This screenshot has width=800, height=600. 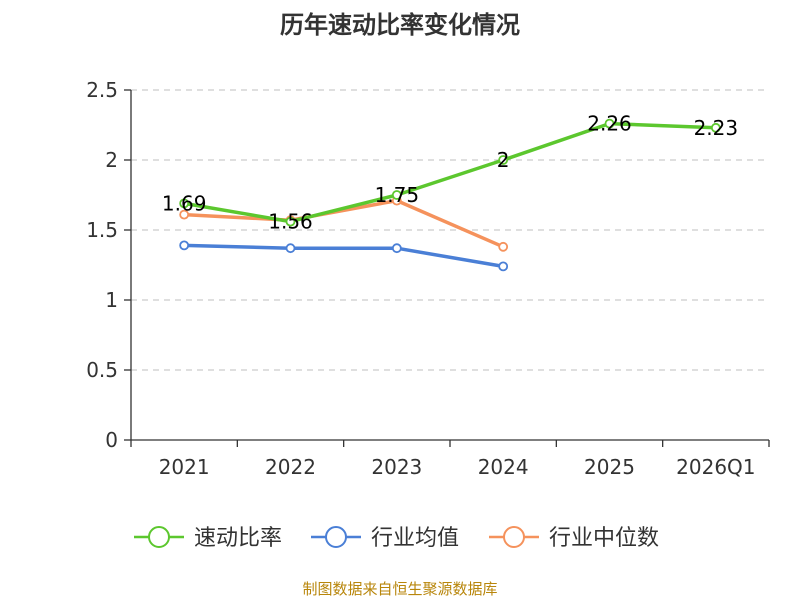 What do you see at coordinates (415, 538) in the screenshot?
I see `legend-label: 行业均值` at bounding box center [415, 538].